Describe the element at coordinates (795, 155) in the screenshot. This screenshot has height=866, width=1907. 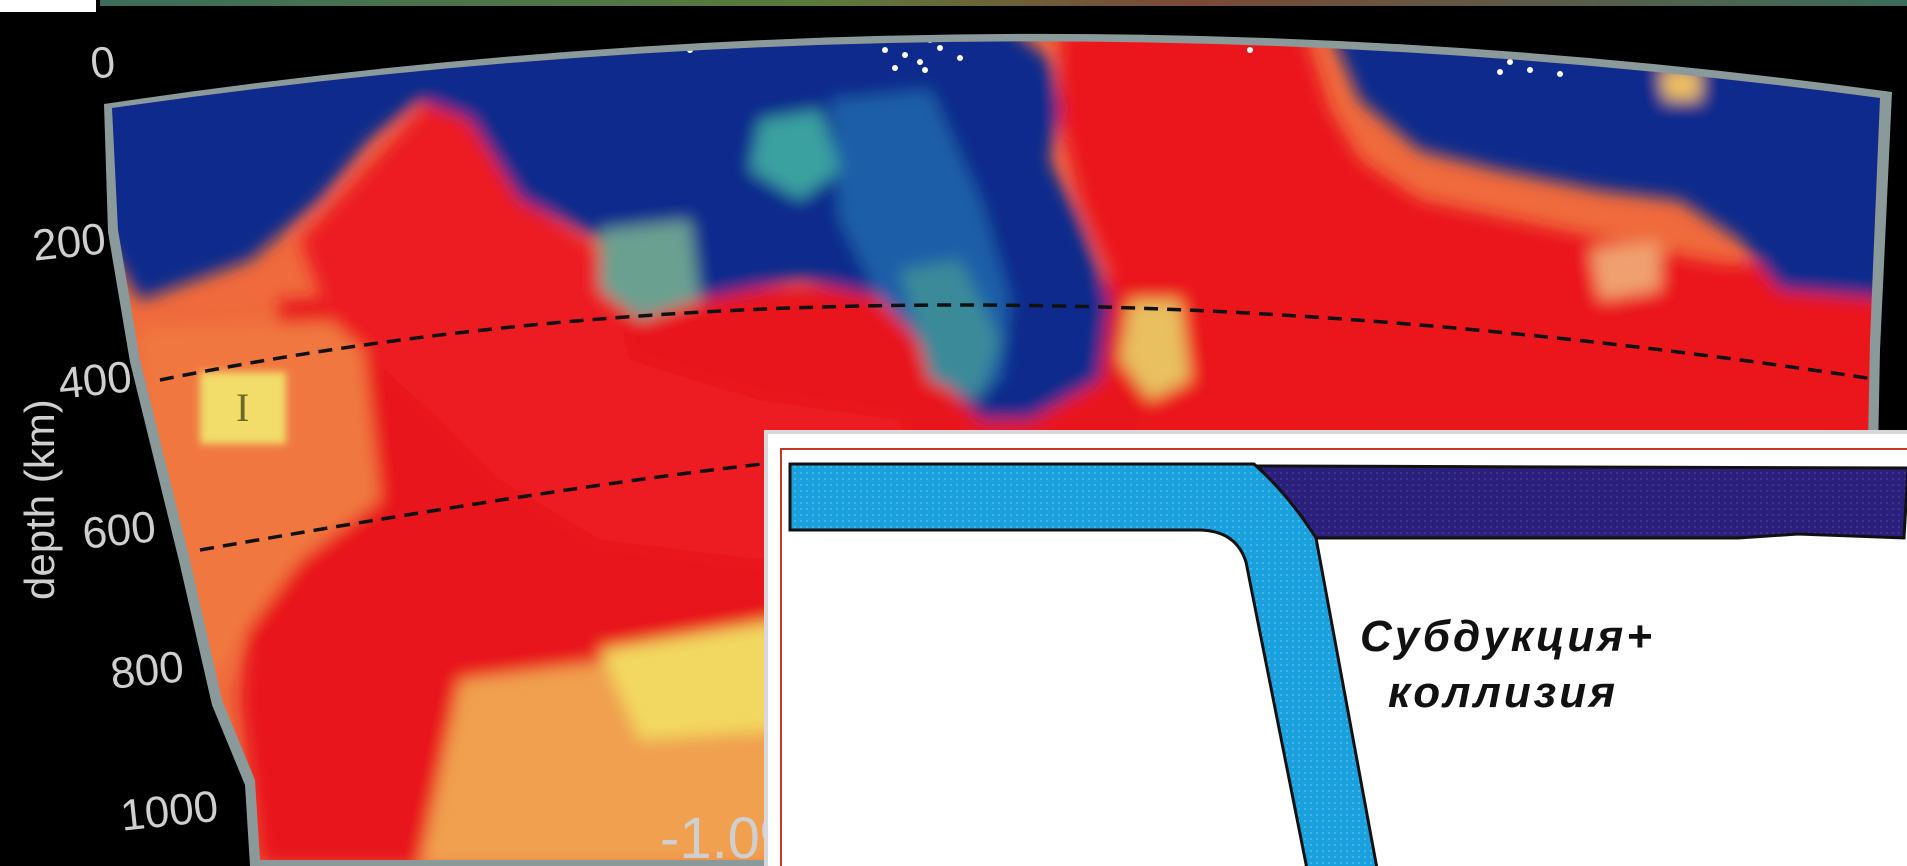
I see `transition-teal` at that location.